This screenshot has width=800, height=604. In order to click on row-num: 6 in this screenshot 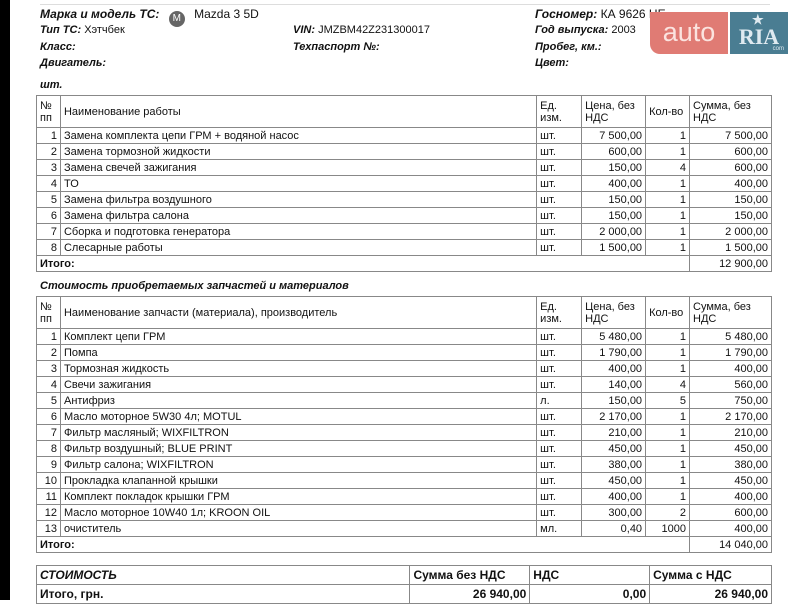, I will do `click(48, 416)`.